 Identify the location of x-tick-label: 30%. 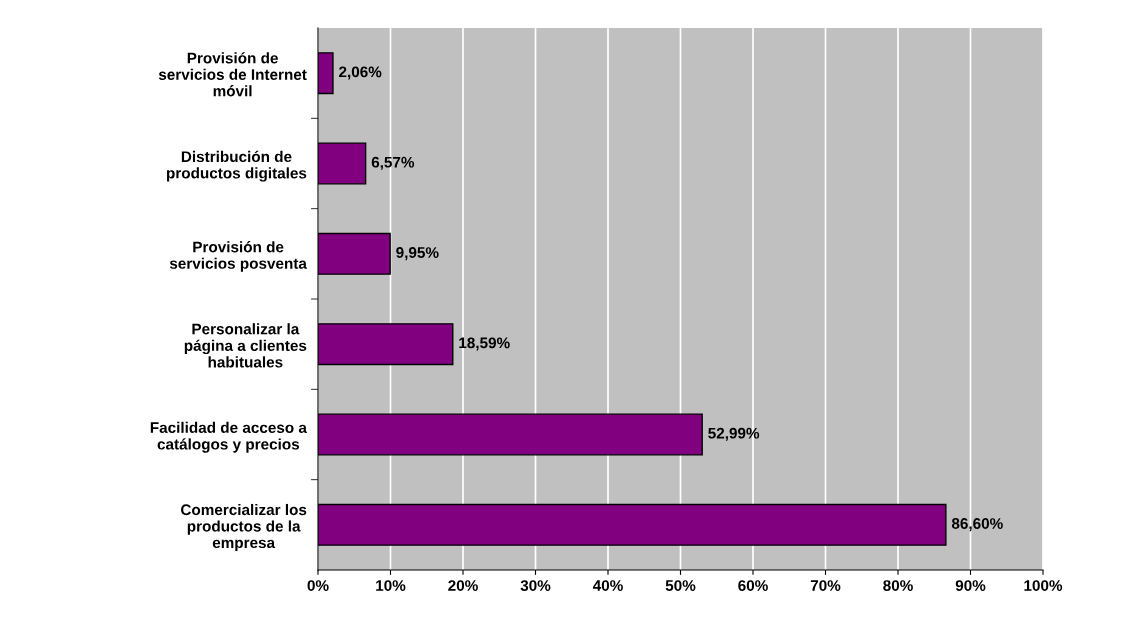
(535, 585).